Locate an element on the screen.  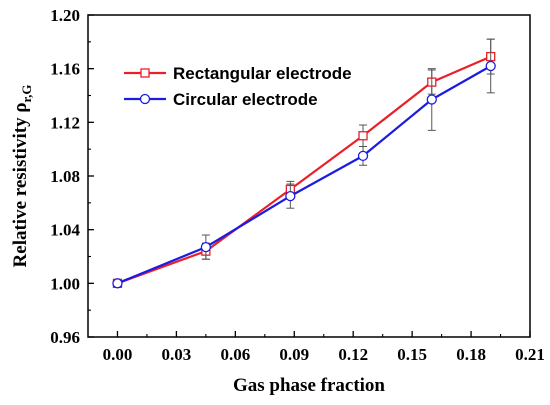
x-tick-label: 0.21 is located at coordinates (530, 354).